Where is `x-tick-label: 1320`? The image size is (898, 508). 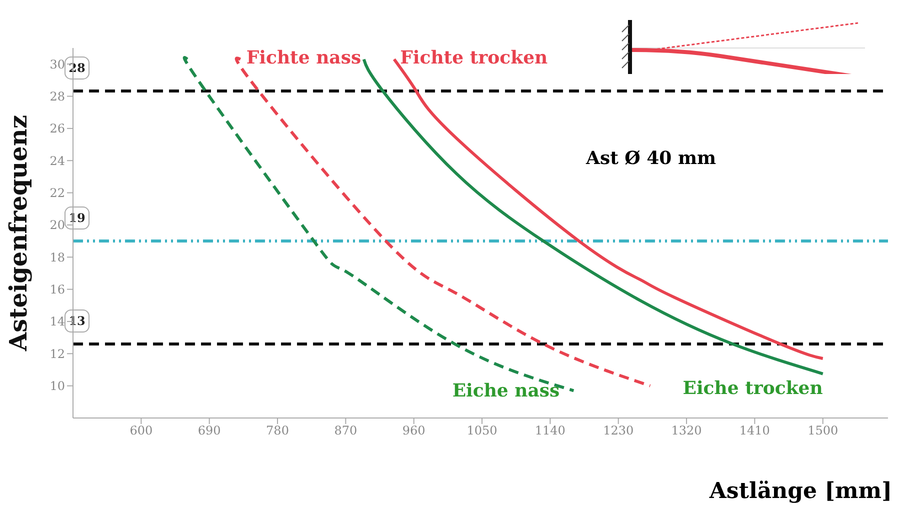
x-tick-label: 1320 is located at coordinates (686, 431).